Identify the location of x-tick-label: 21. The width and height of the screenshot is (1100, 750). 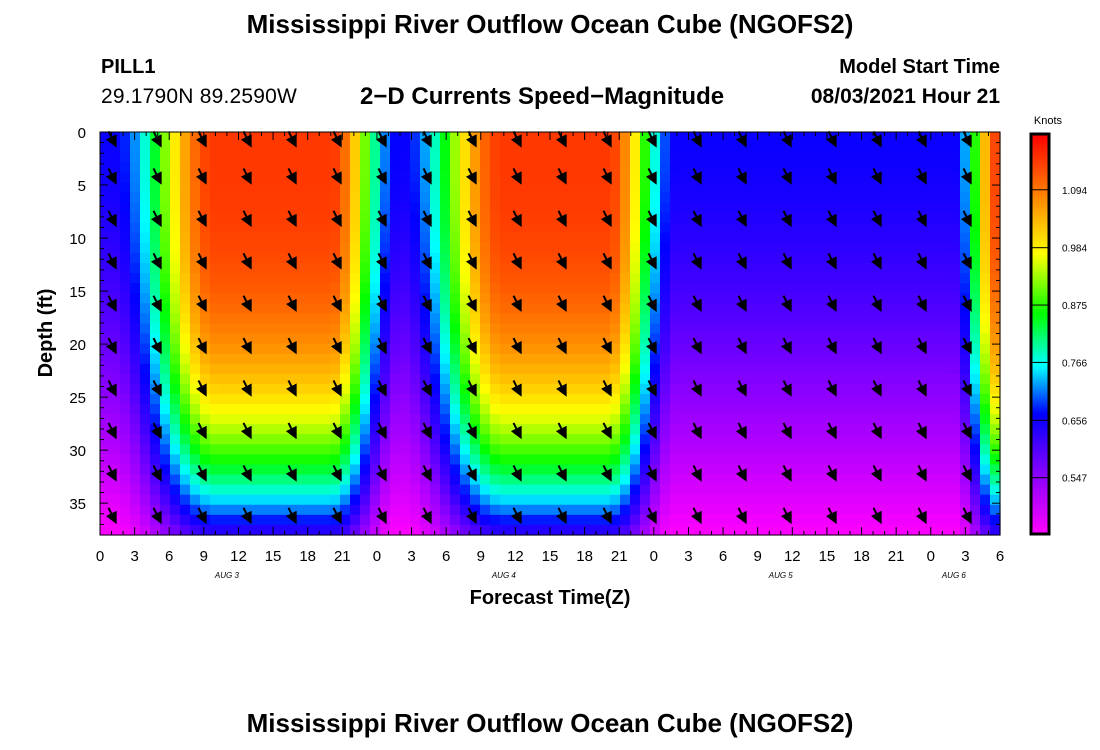
(619, 556).